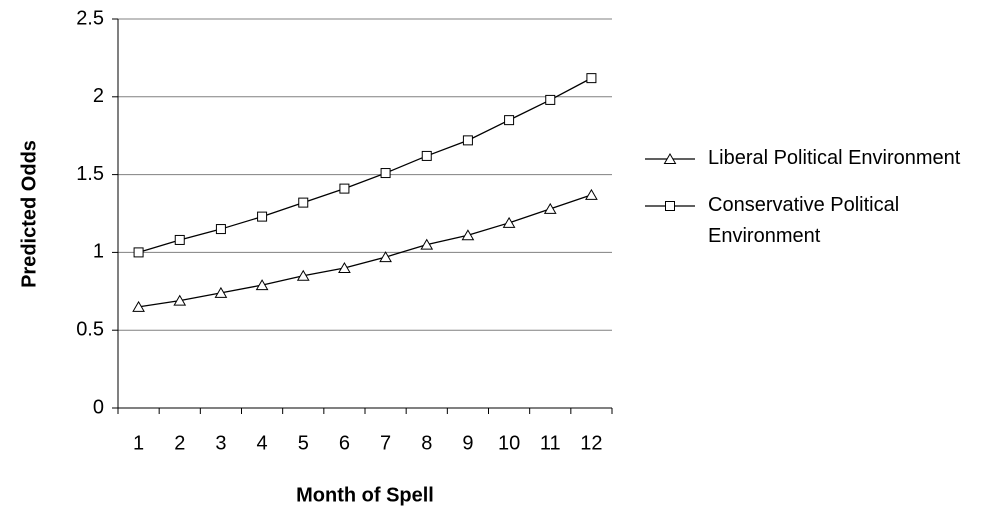 The height and width of the screenshot is (519, 981). What do you see at coordinates (550, 443) in the screenshot?
I see `x-tick-label: 11` at bounding box center [550, 443].